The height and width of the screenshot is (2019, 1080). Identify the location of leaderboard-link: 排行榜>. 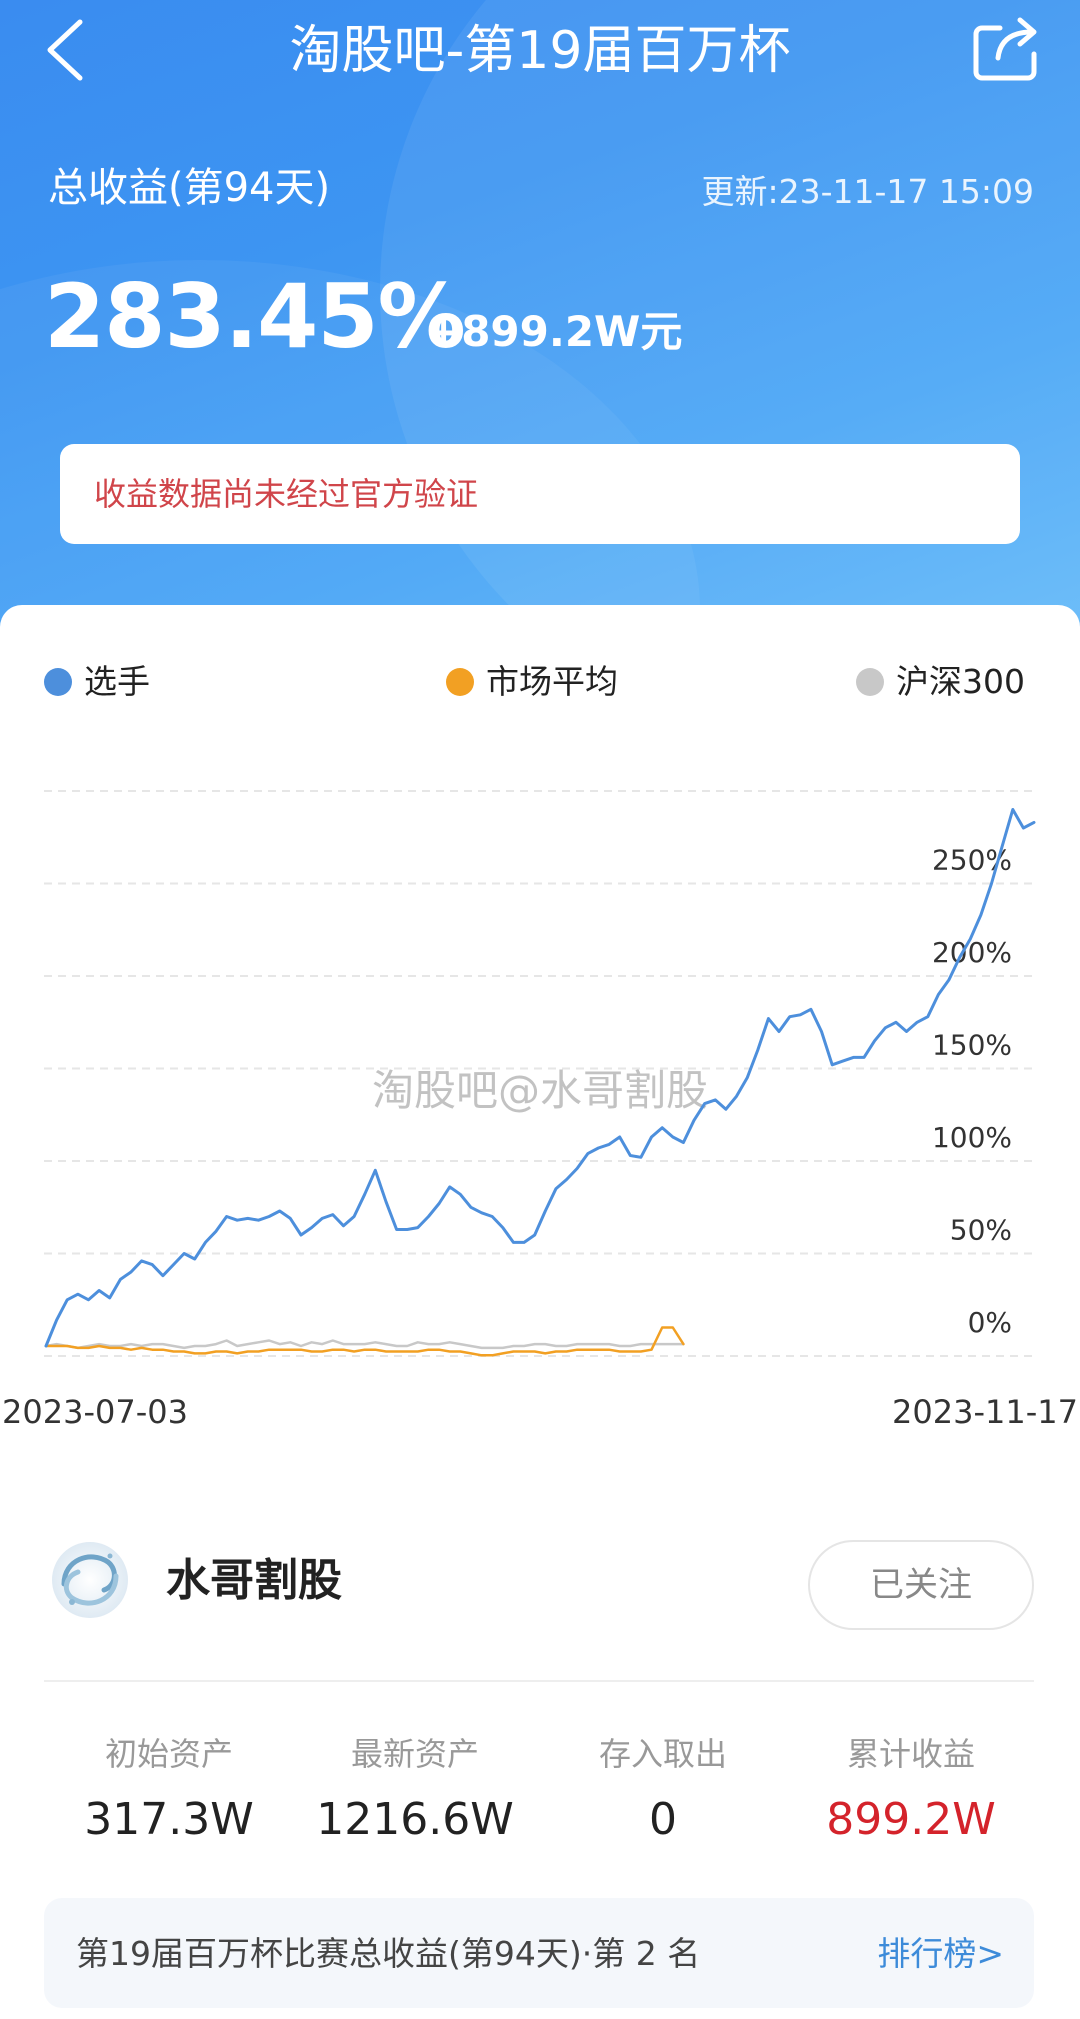
(940, 1953).